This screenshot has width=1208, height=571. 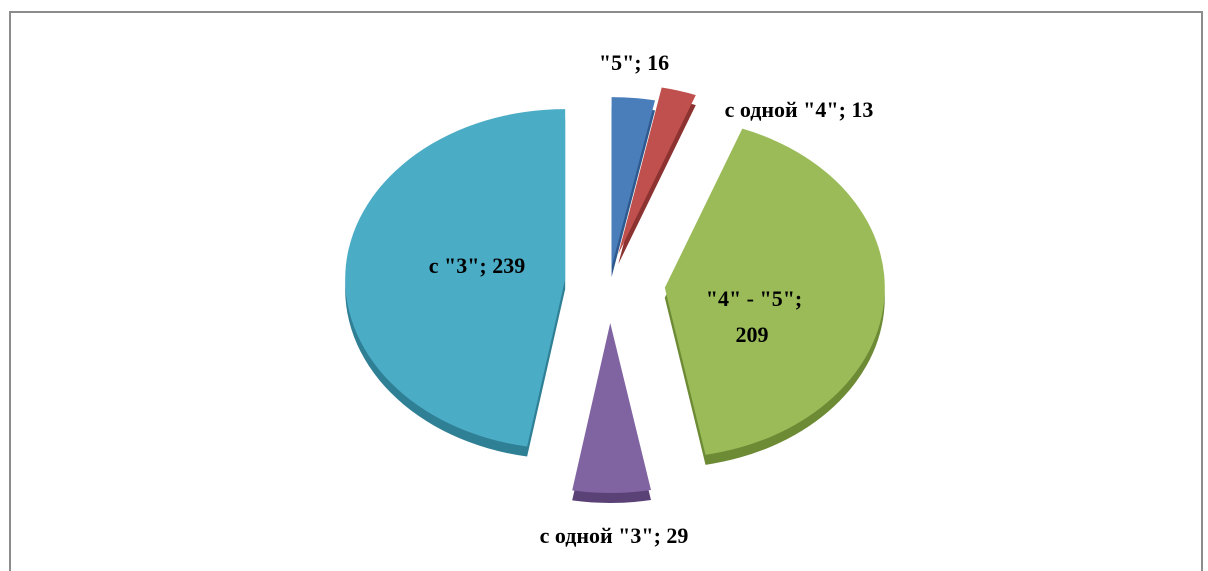 I want to click on pie-slice-side, so click(x=657, y=181).